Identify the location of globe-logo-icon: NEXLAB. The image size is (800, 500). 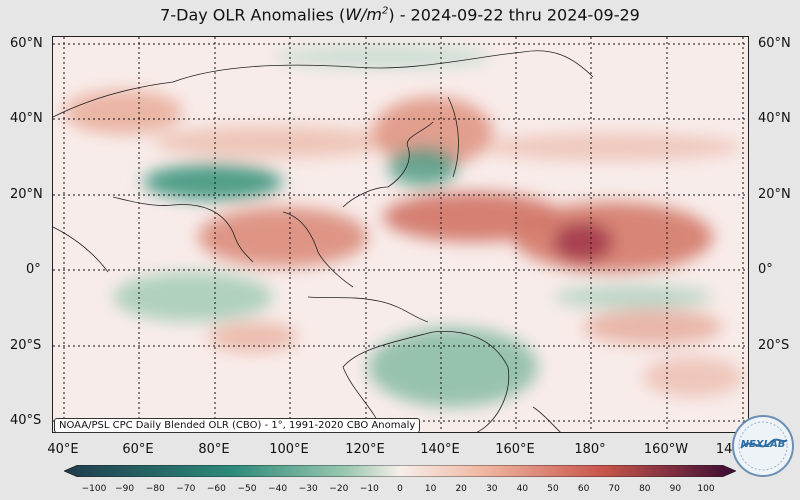
(763, 446).